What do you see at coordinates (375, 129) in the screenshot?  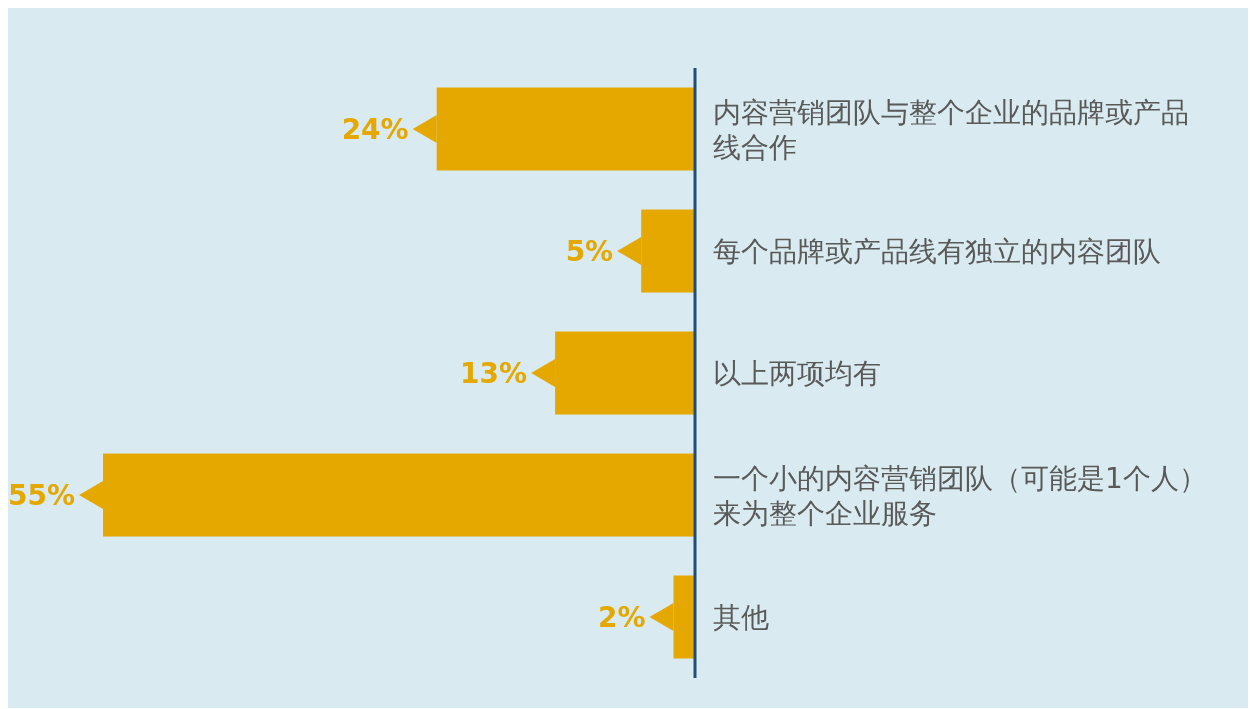 I see `data-label: 24%` at bounding box center [375, 129].